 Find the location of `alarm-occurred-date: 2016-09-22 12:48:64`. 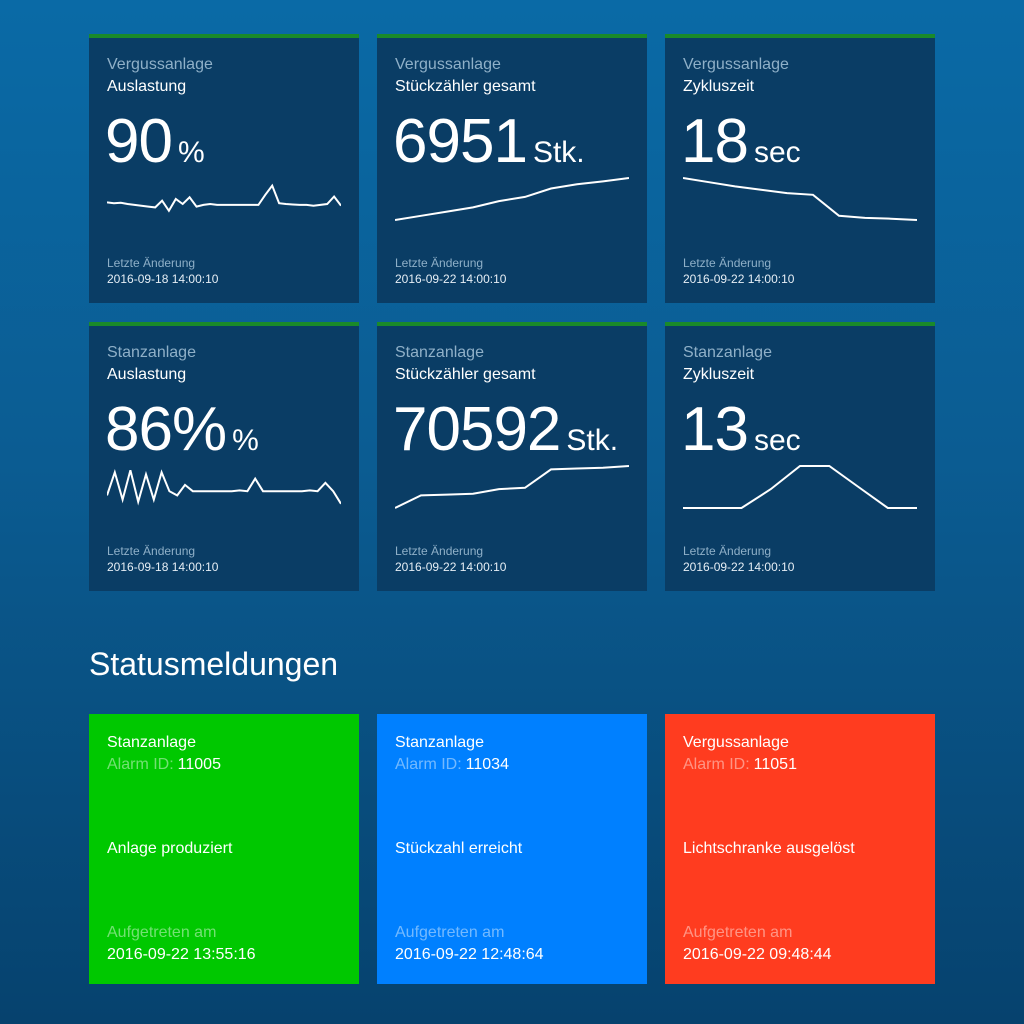

alarm-occurred-date: 2016-09-22 12:48:64 is located at coordinates (469, 954).